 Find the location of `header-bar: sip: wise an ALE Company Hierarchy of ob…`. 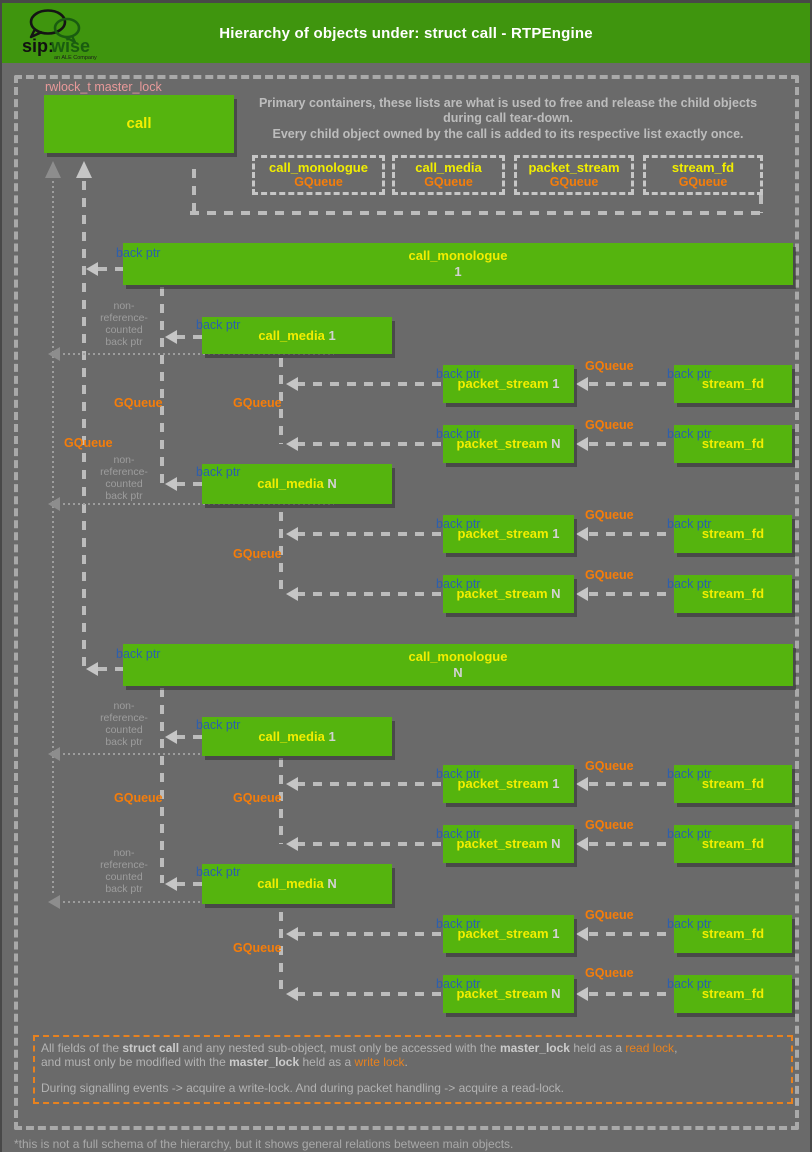

header-bar: sip: wise an ALE Company Hierarchy of ob… is located at coordinates (406, 33).